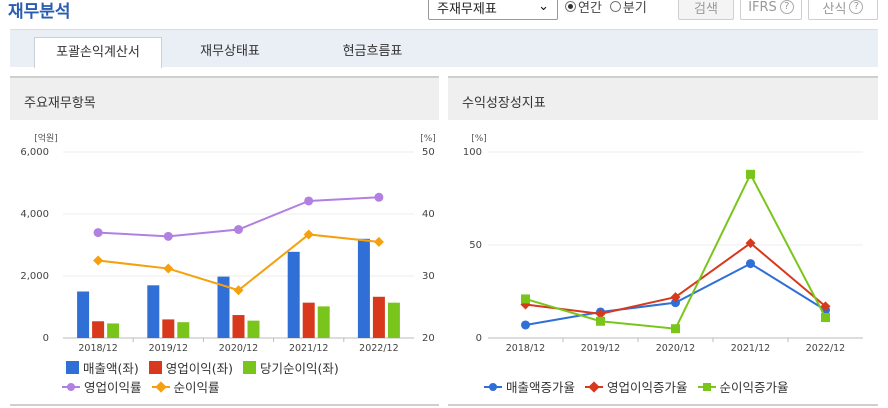  I want to click on page-title: 재무분석, so click(39, 12).